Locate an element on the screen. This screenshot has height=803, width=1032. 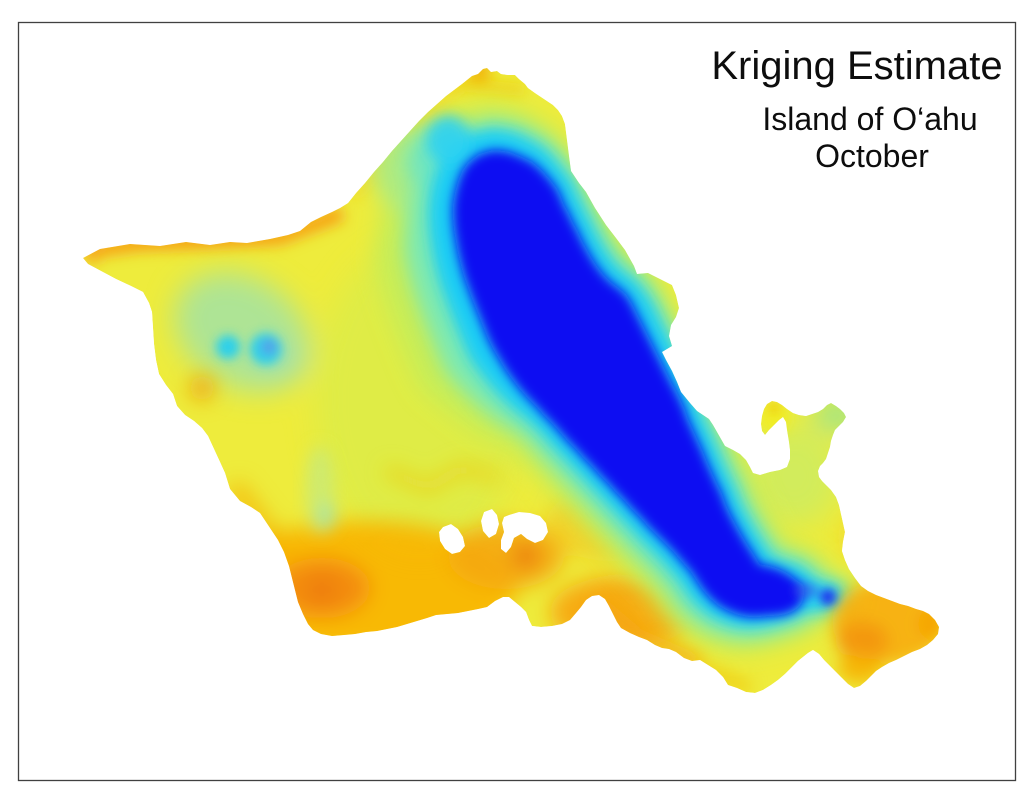
svg-text: Kriging Estimate is located at coordinates (856, 66).